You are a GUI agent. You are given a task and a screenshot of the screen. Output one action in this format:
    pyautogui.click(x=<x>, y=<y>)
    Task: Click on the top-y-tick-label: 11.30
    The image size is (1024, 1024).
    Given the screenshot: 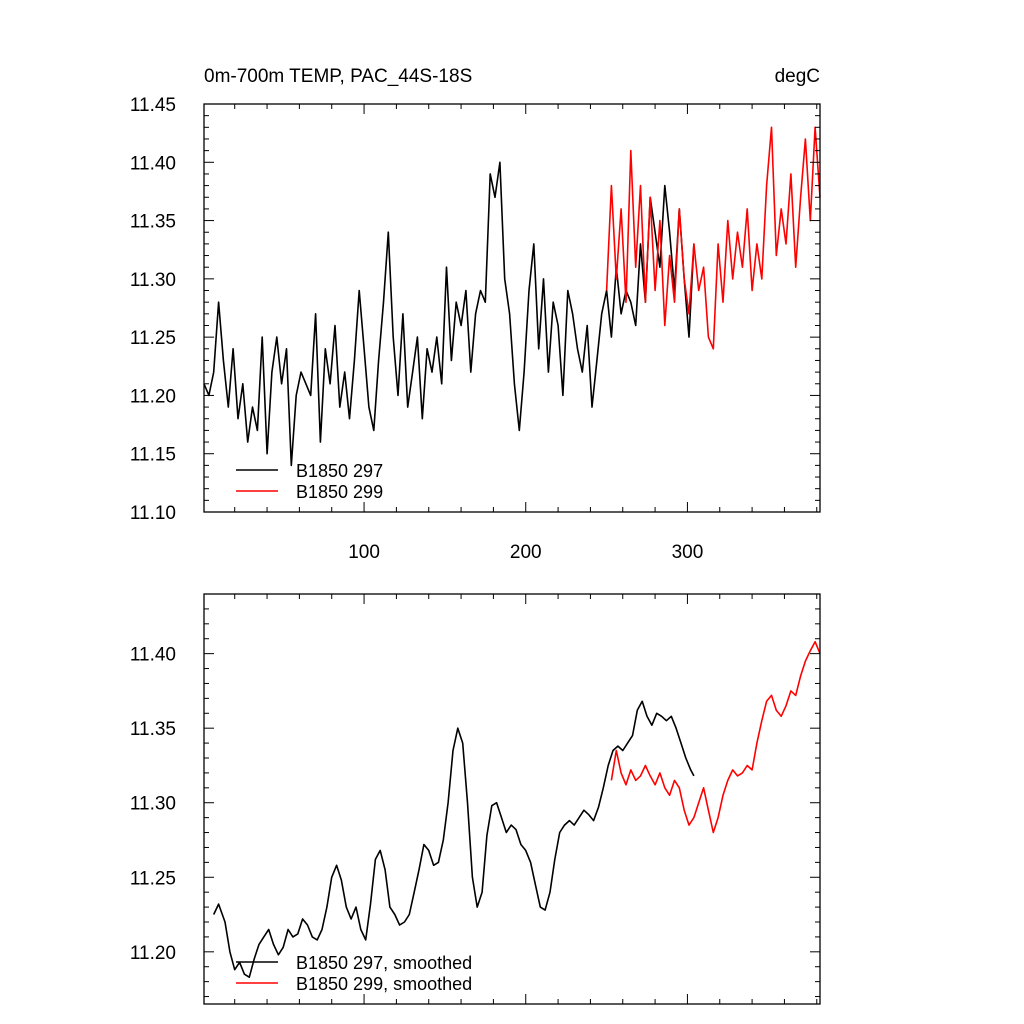 What is the action you would take?
    pyautogui.click(x=153, y=280)
    